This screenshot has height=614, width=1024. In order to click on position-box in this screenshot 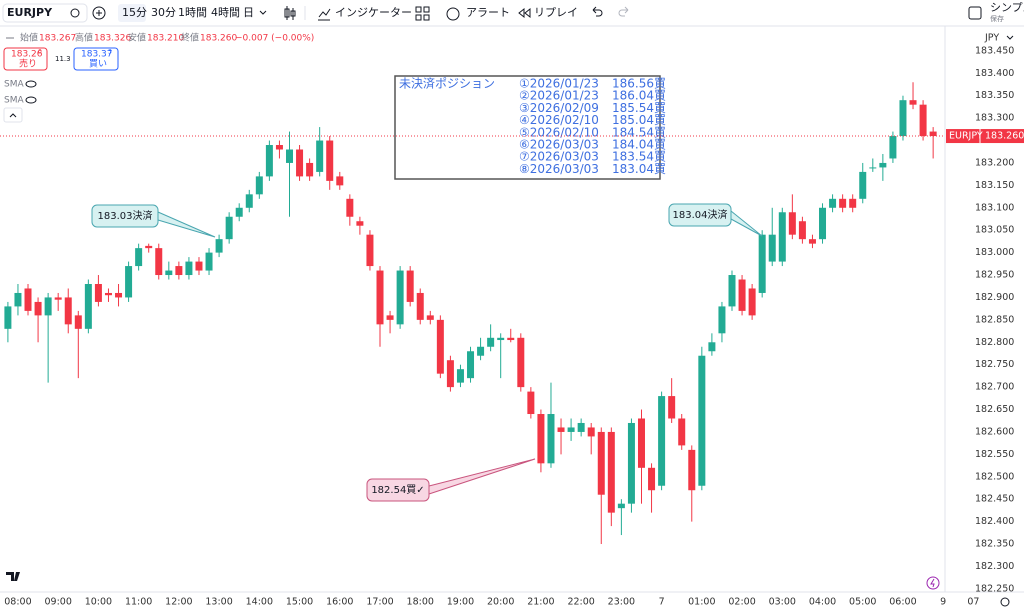, I will do `click(527, 127)`.